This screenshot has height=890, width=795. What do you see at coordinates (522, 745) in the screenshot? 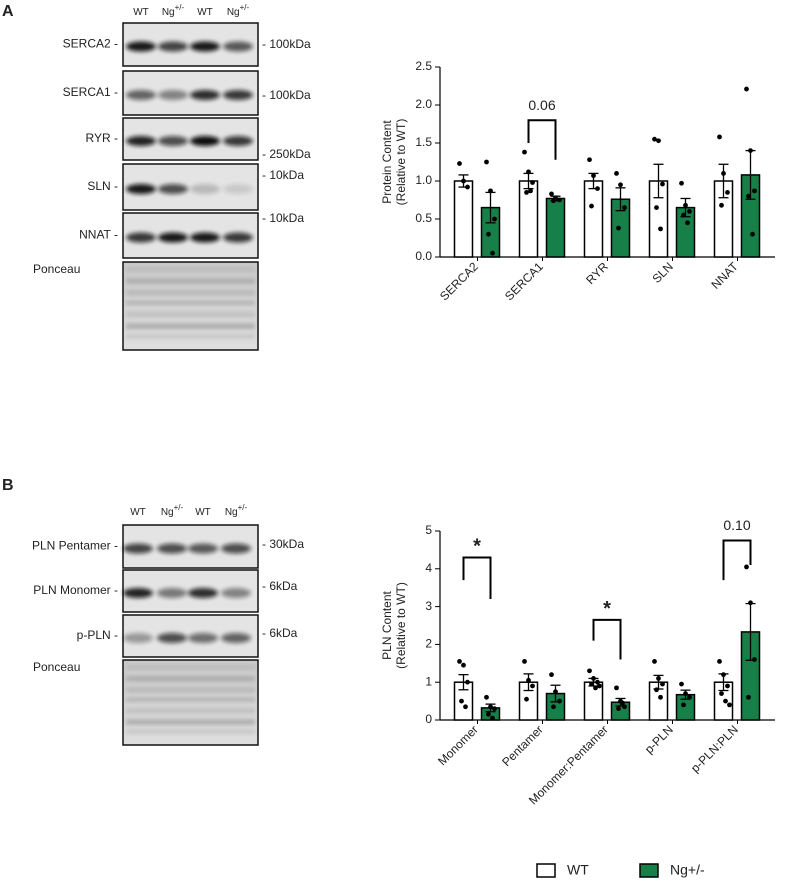
I see `x-tick-label: Pentamer` at bounding box center [522, 745].